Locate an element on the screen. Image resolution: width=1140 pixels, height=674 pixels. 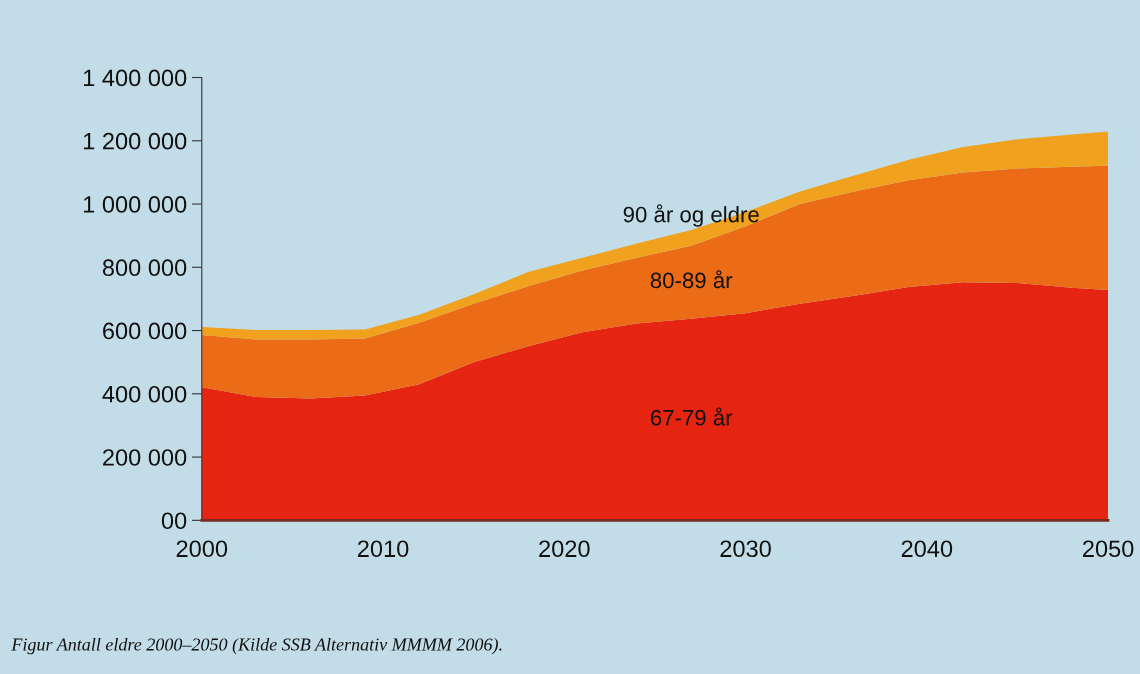
x-tick-label: 2050 is located at coordinates (1108, 549).